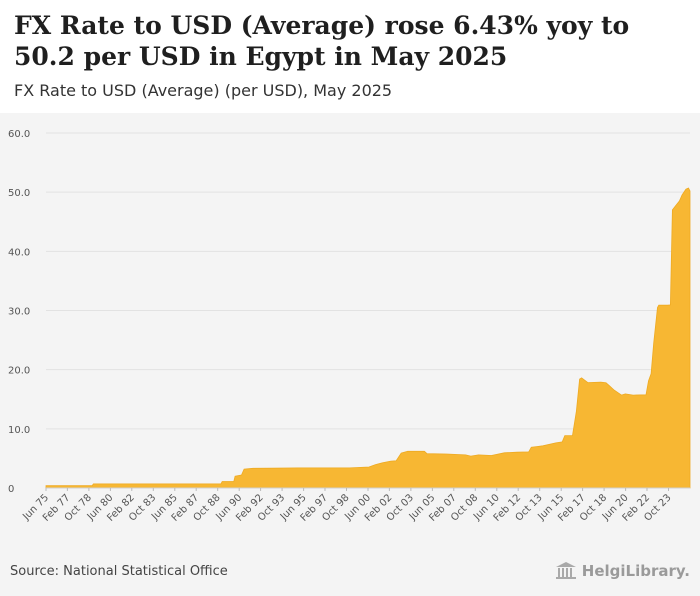  I want to click on y-tick-label: 10.0, so click(19, 430).